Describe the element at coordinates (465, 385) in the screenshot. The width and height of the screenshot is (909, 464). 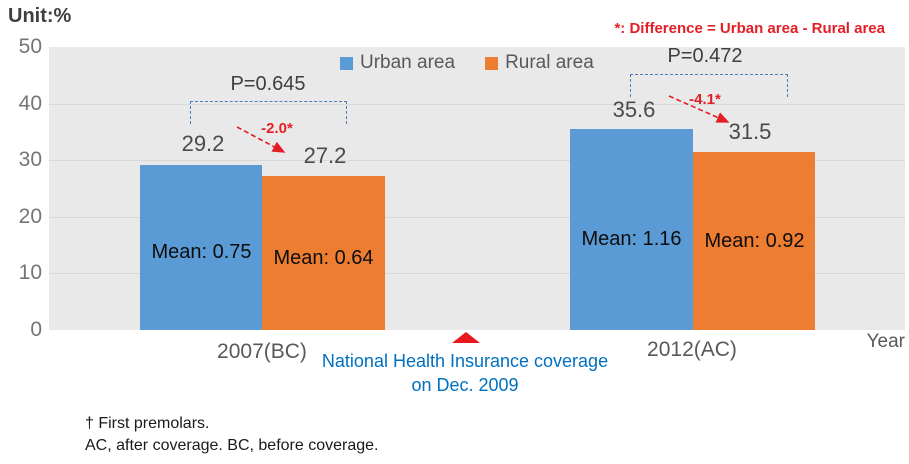
I see `event-note-line2: on Dec. 2009` at that location.